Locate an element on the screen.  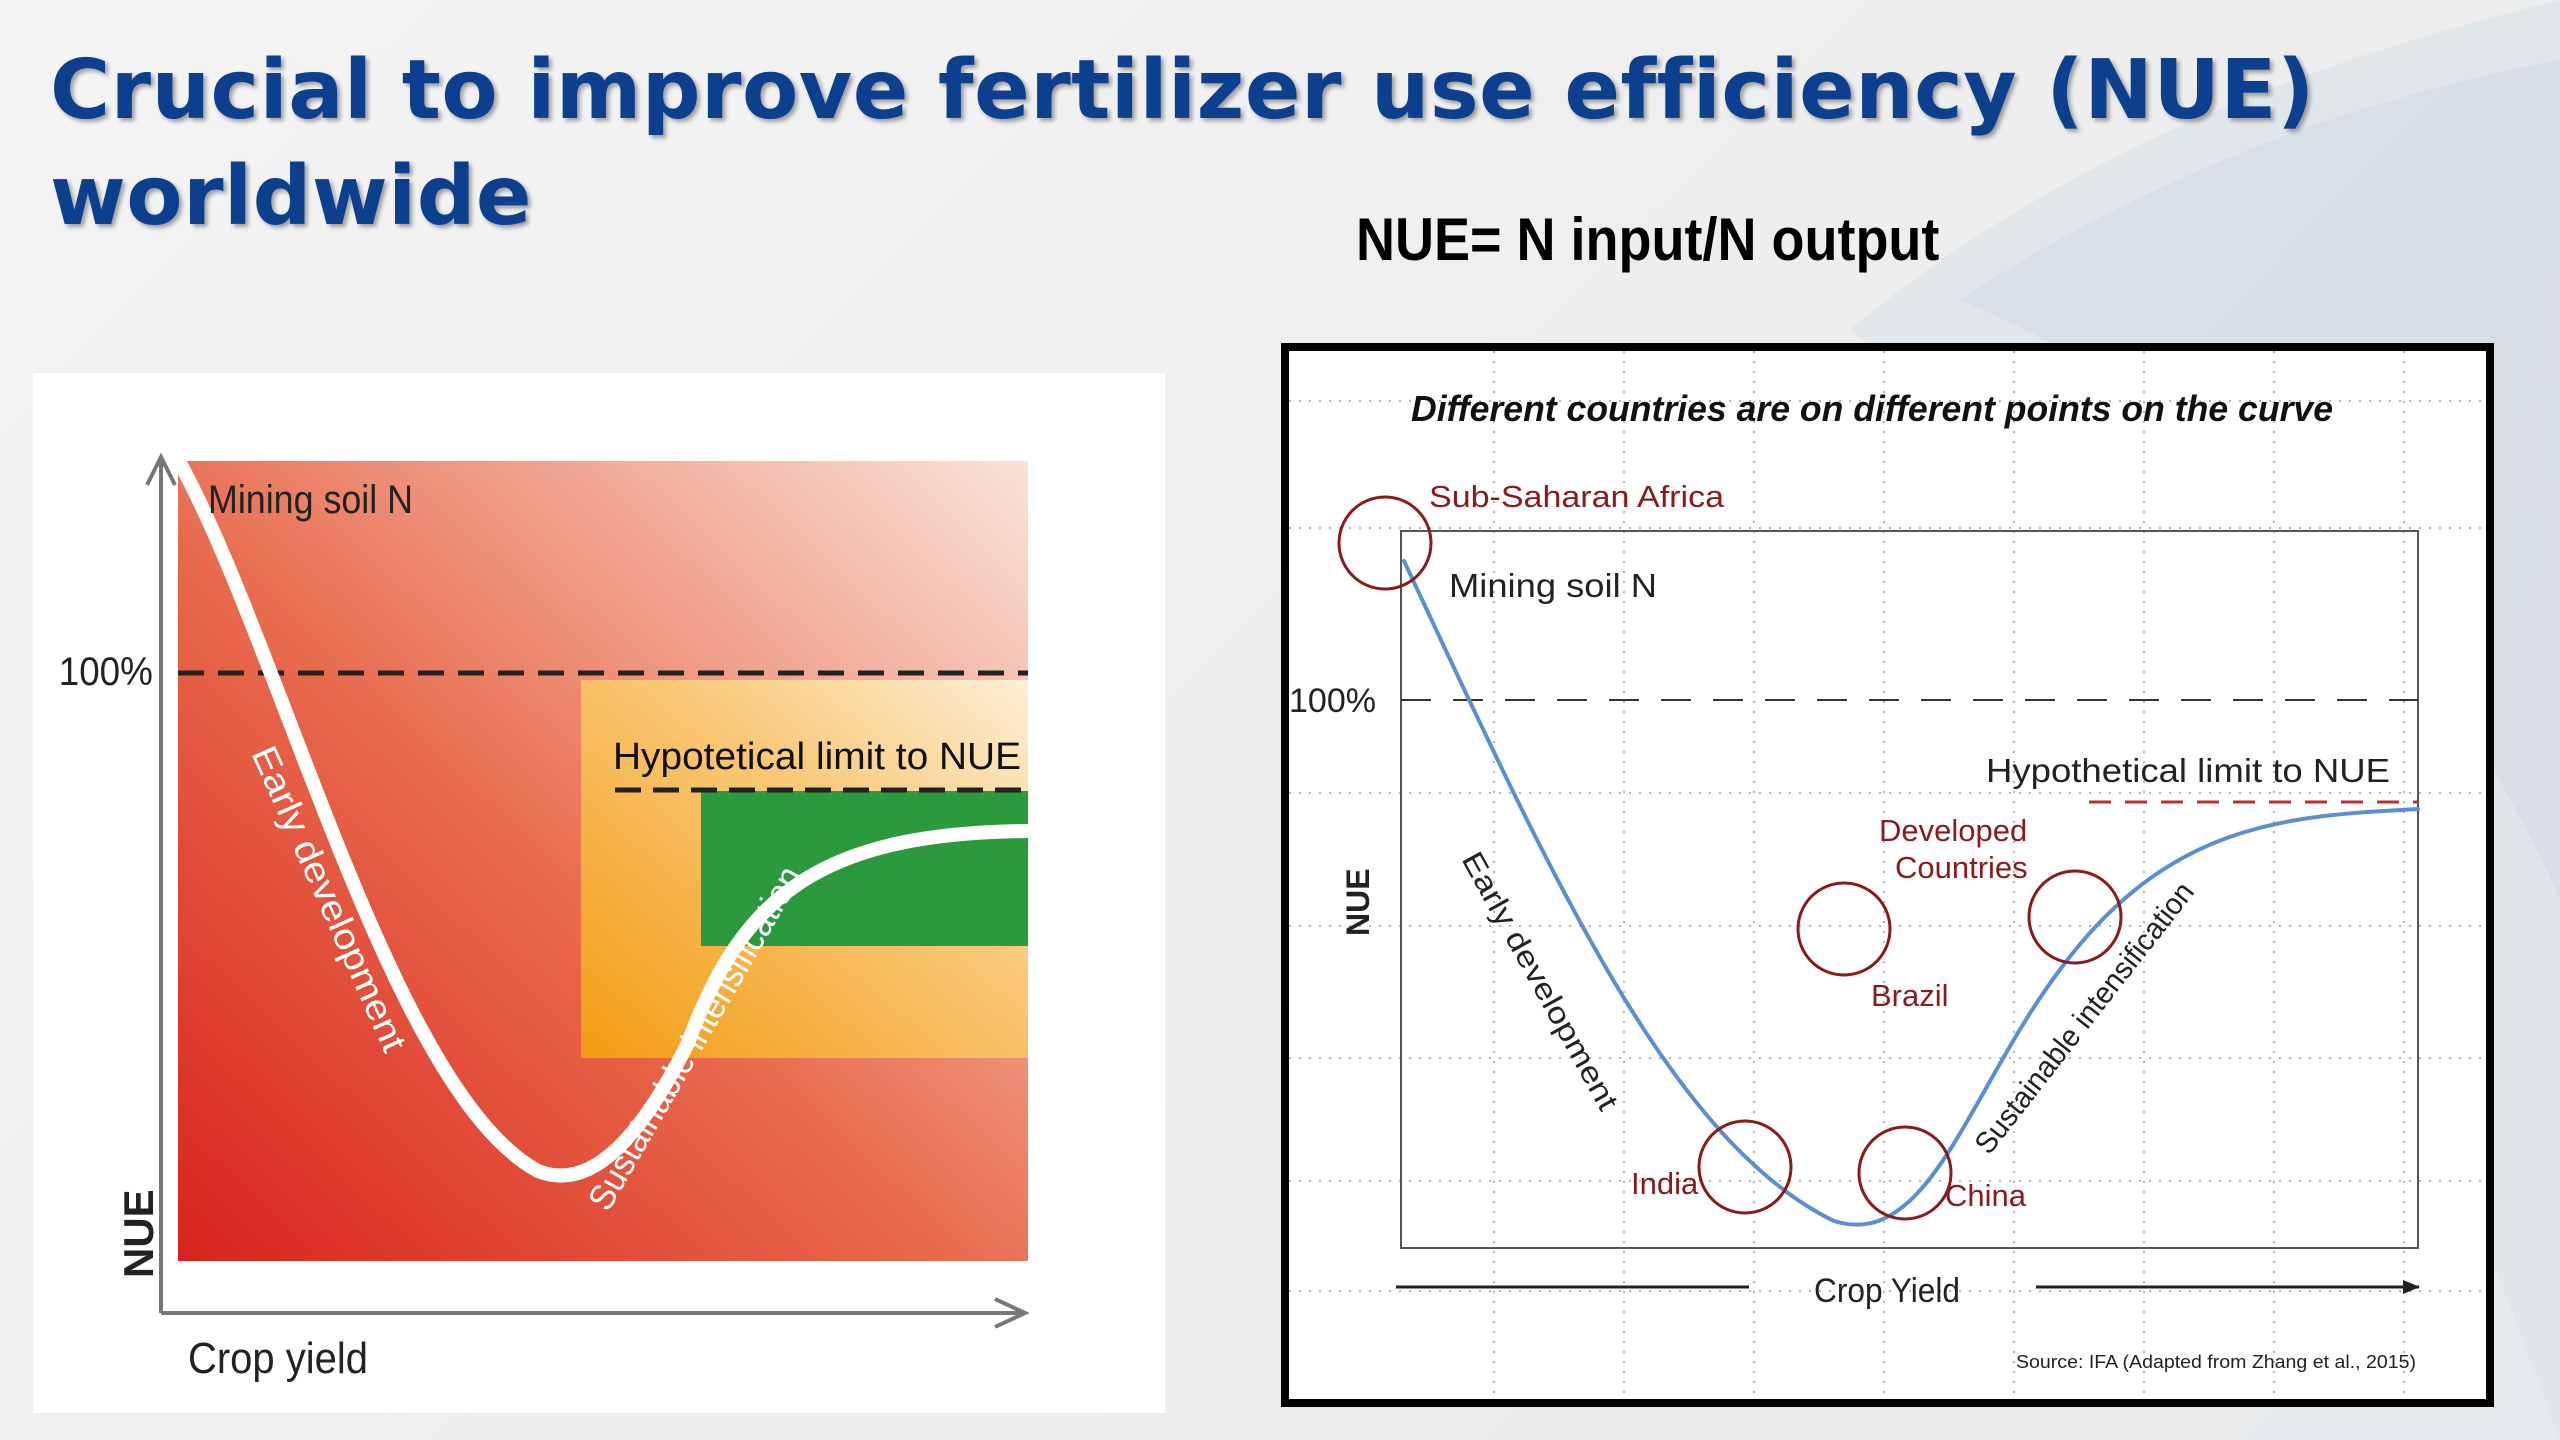
region-circle-brazil is located at coordinates (1844, 929).